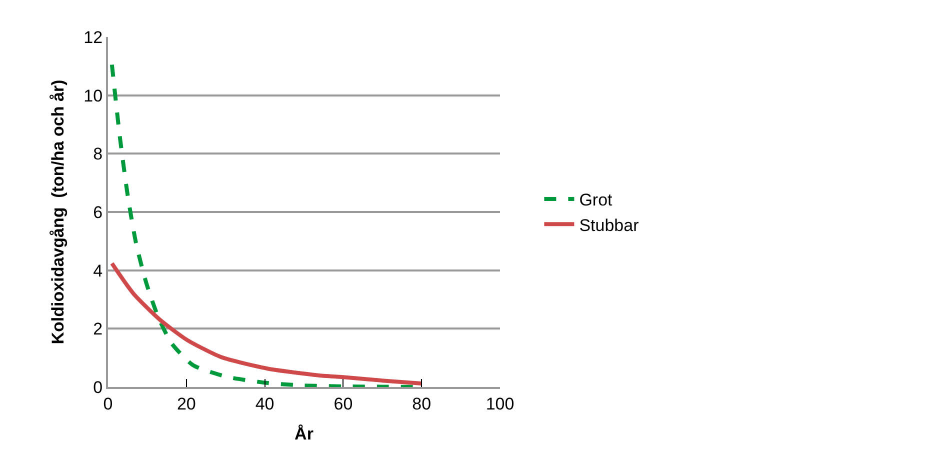 Image resolution: width=931 pixels, height=470 pixels. Describe the element at coordinates (304, 434) in the screenshot. I see `x-axis-title: År` at that location.